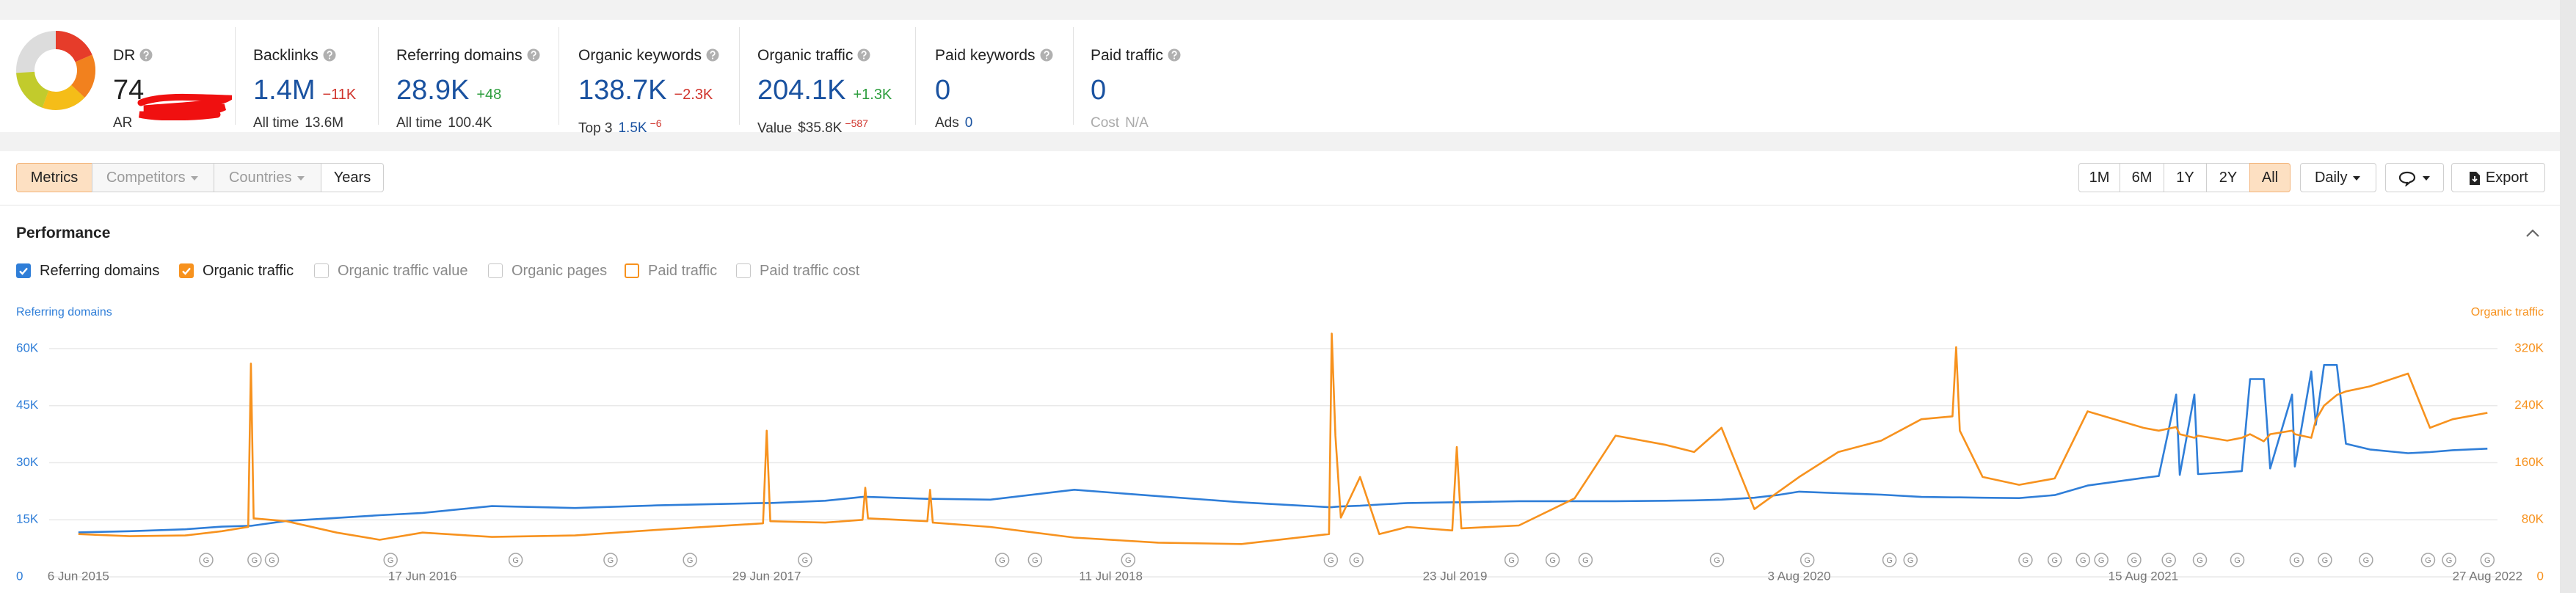  Describe the element at coordinates (2143, 576) in the screenshot. I see `x-tick-label: 15 Aug 2021` at that location.